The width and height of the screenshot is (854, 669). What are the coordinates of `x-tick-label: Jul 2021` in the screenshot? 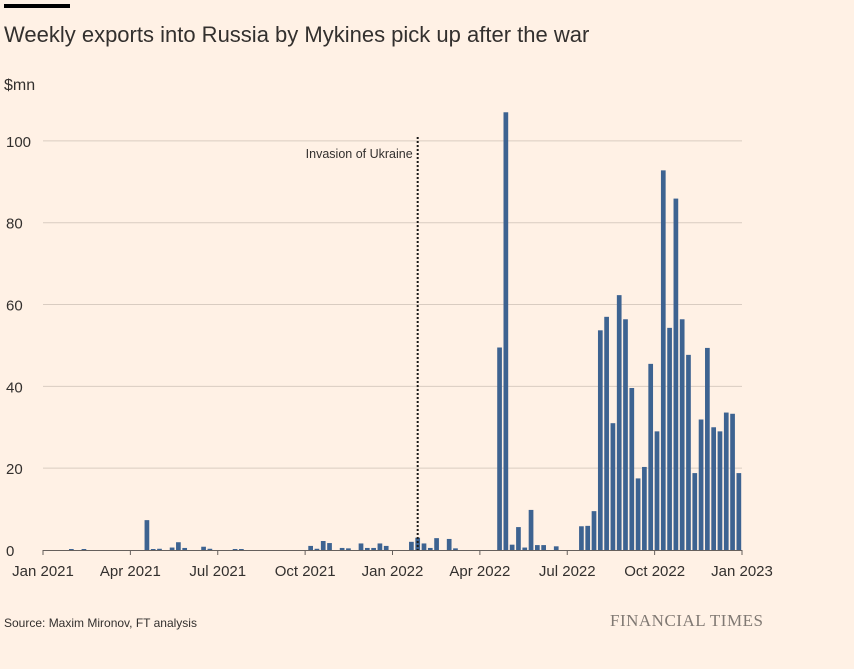 It's located at (217, 571).